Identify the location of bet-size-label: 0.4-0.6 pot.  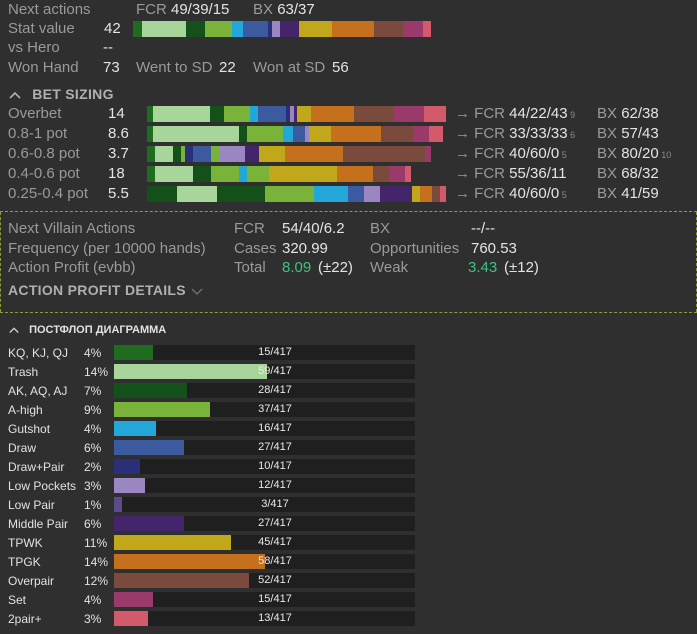
(44, 173).